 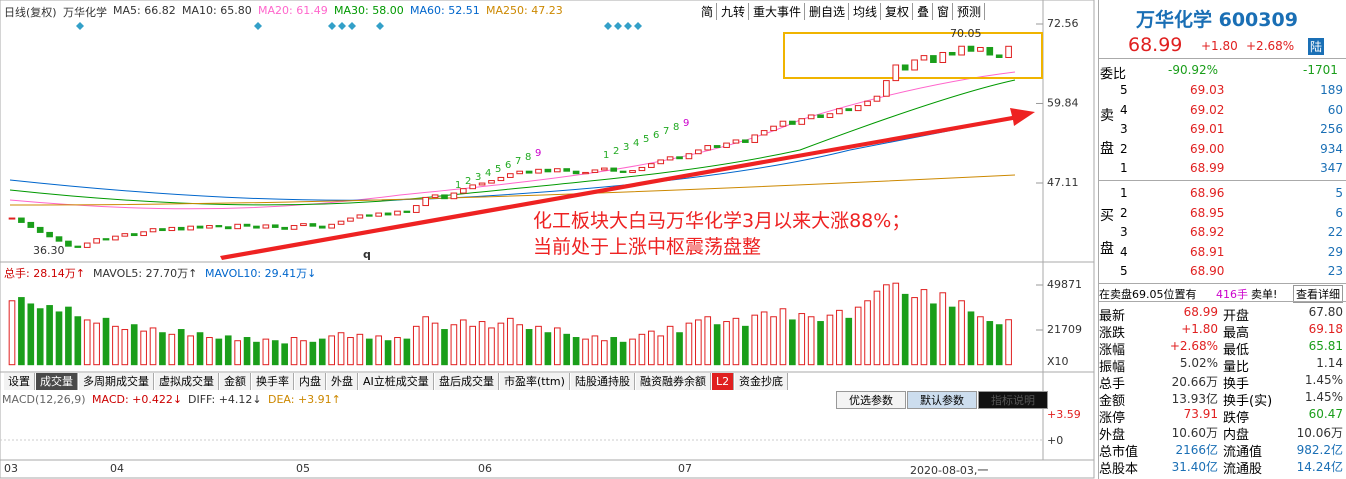 I want to click on macd-legend: DIFF: +4.12↓, so click(x=225, y=399).